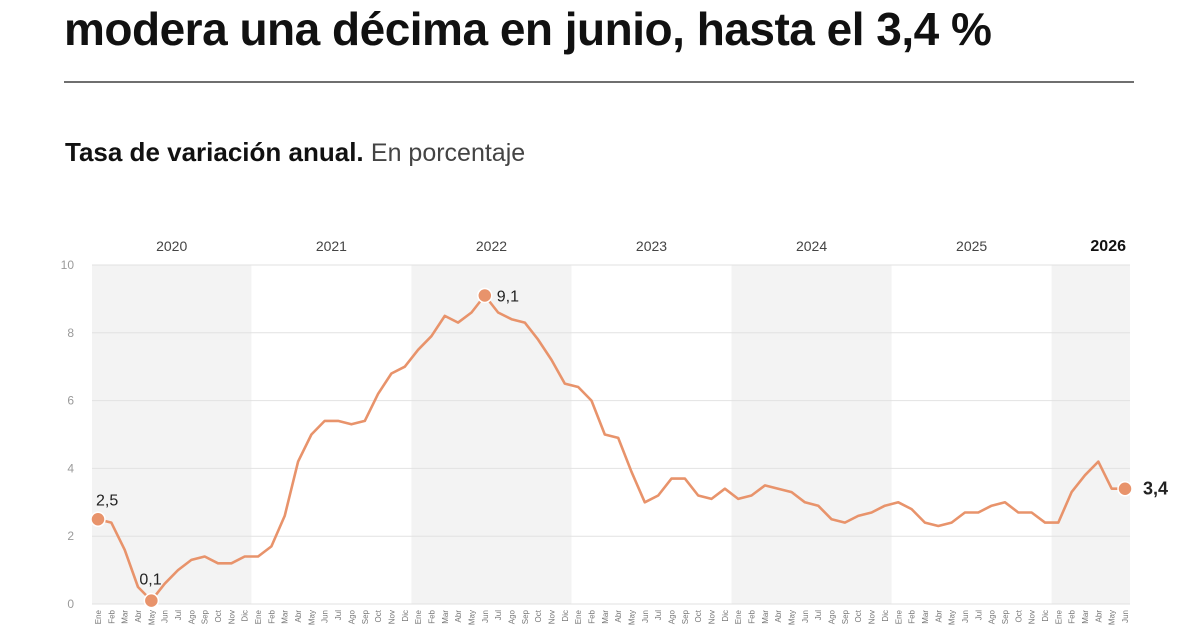 This screenshot has width=1200, height=630. I want to click on year-band-2020, so click(172, 434).